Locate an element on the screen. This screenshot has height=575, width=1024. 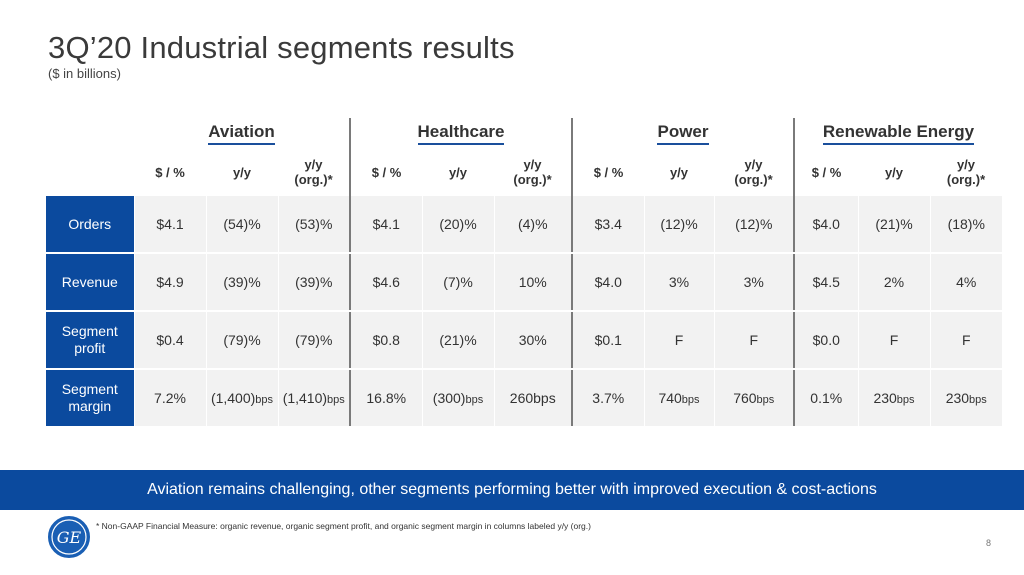
table-cell: 10% is located at coordinates (533, 282).